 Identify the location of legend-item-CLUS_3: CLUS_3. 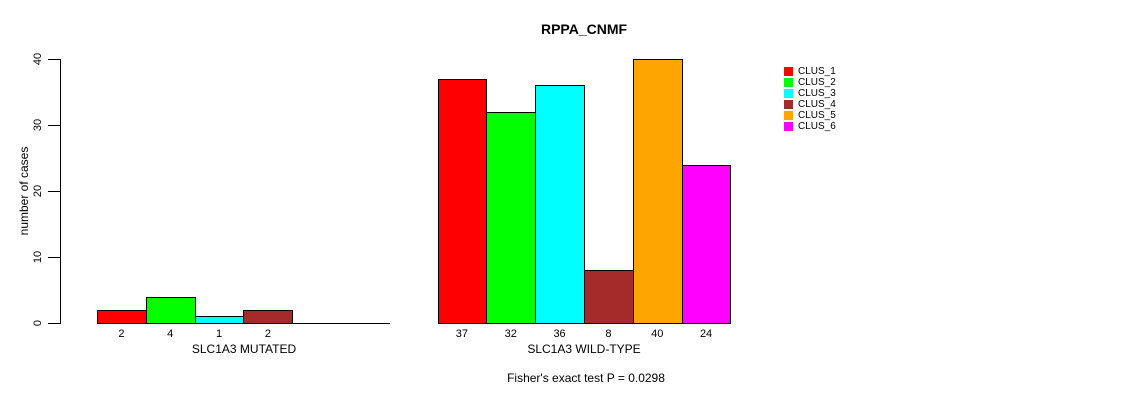
(810, 93).